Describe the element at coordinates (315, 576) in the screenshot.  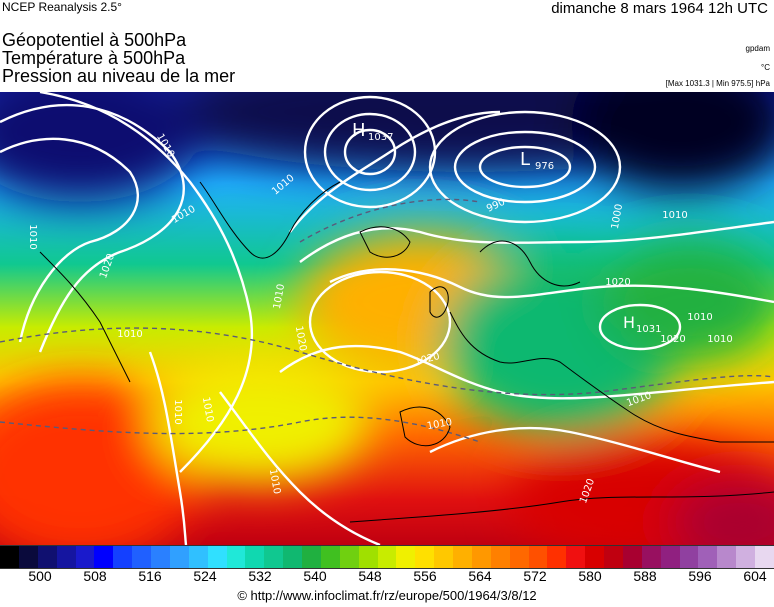
I see `scale-tick-label: 540` at that location.